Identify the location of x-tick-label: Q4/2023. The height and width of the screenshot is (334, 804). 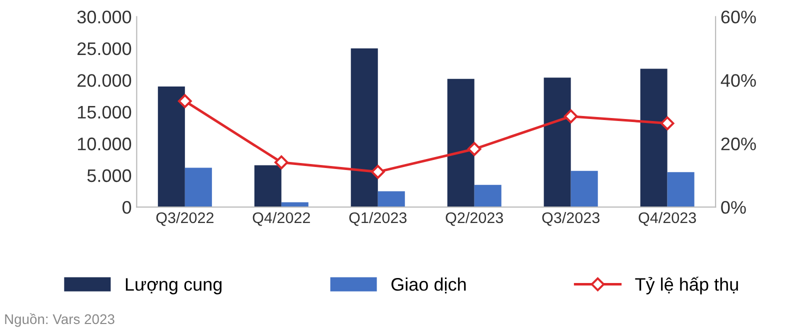
(667, 219).